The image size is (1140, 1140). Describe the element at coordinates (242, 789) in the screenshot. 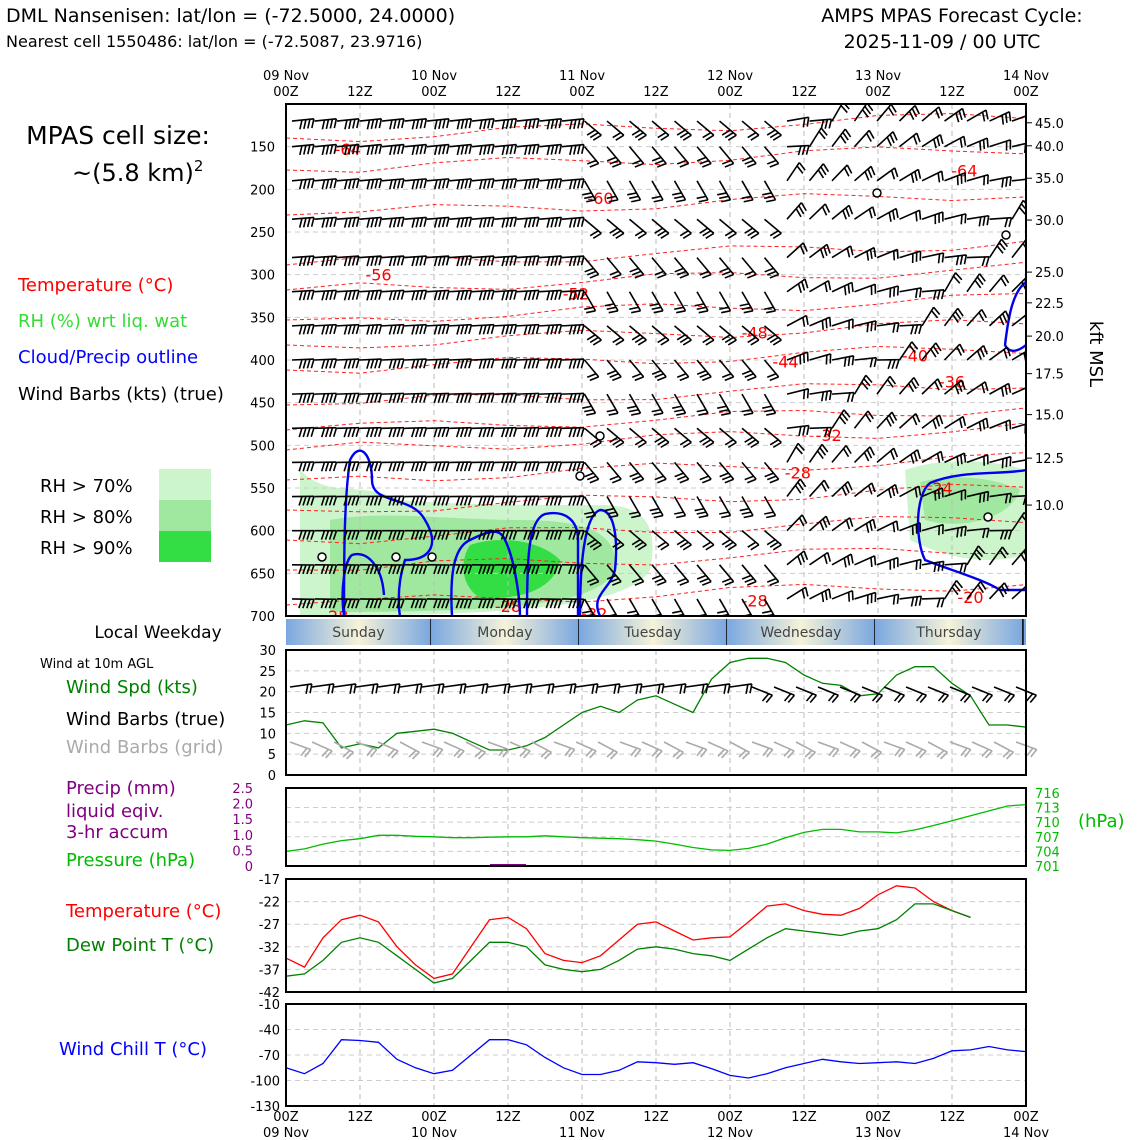

I see `y-tick-label-precip: 2.5` at that location.